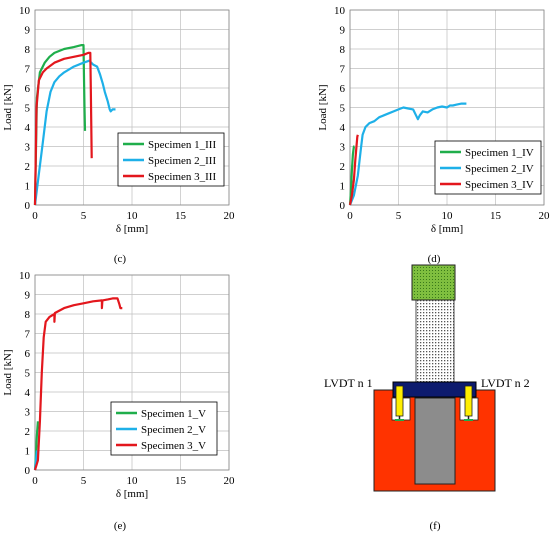 The height and width of the screenshot is (536, 550). Describe the element at coordinates (468, 401) in the screenshot. I see `lvdt-2-sensor` at that location.